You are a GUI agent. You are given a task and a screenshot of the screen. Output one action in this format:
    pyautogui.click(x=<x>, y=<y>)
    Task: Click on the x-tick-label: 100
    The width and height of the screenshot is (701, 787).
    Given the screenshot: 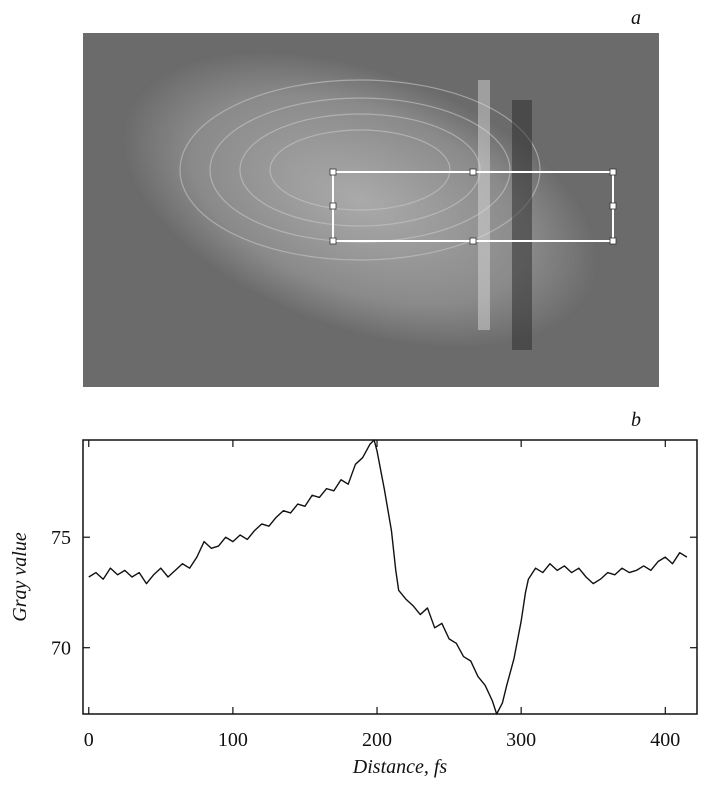 What is the action you would take?
    pyautogui.click(x=233, y=740)
    